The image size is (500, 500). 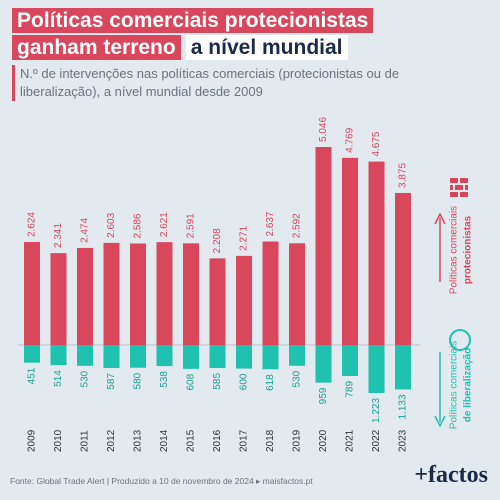 What do you see at coordinates (266, 47) in the screenshot?
I see `title: a nível mundial` at bounding box center [266, 47].